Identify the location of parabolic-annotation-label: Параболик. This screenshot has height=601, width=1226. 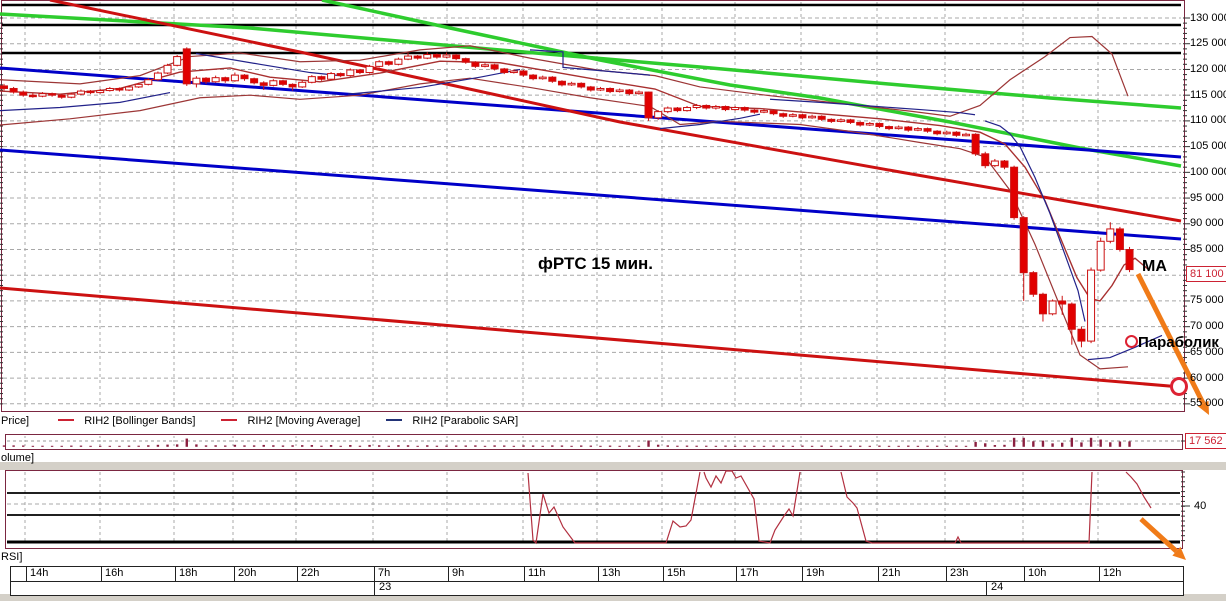
(1178, 342).